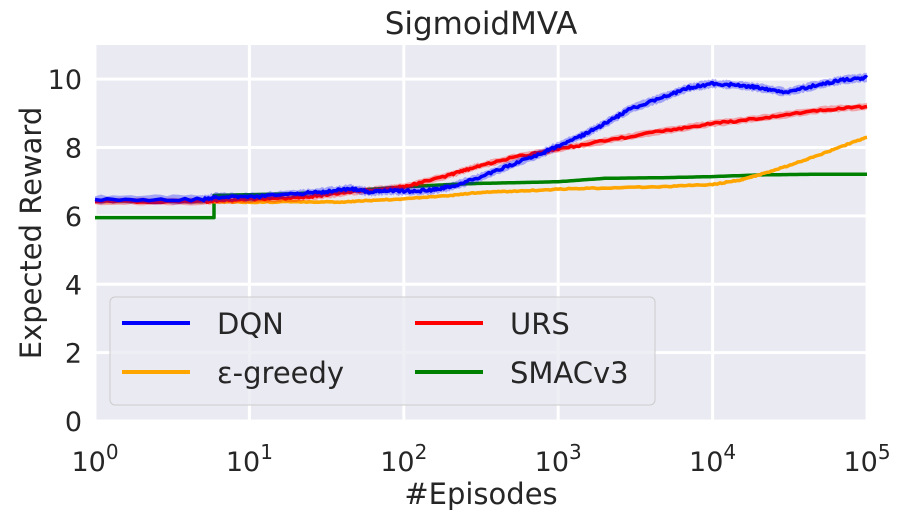 The height and width of the screenshot is (521, 901). Describe the element at coordinates (65, 251) in the screenshot. I see `y-axis-ticks: 0 2 4 6 8 10` at that location.